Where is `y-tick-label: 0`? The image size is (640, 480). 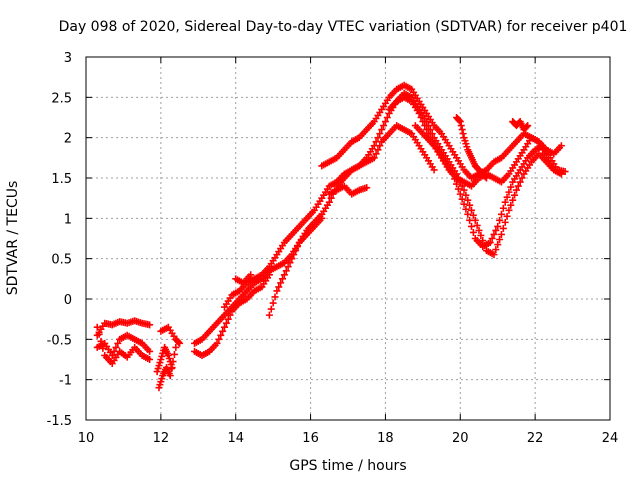
y-tick-label: 0 is located at coordinates (68, 300).